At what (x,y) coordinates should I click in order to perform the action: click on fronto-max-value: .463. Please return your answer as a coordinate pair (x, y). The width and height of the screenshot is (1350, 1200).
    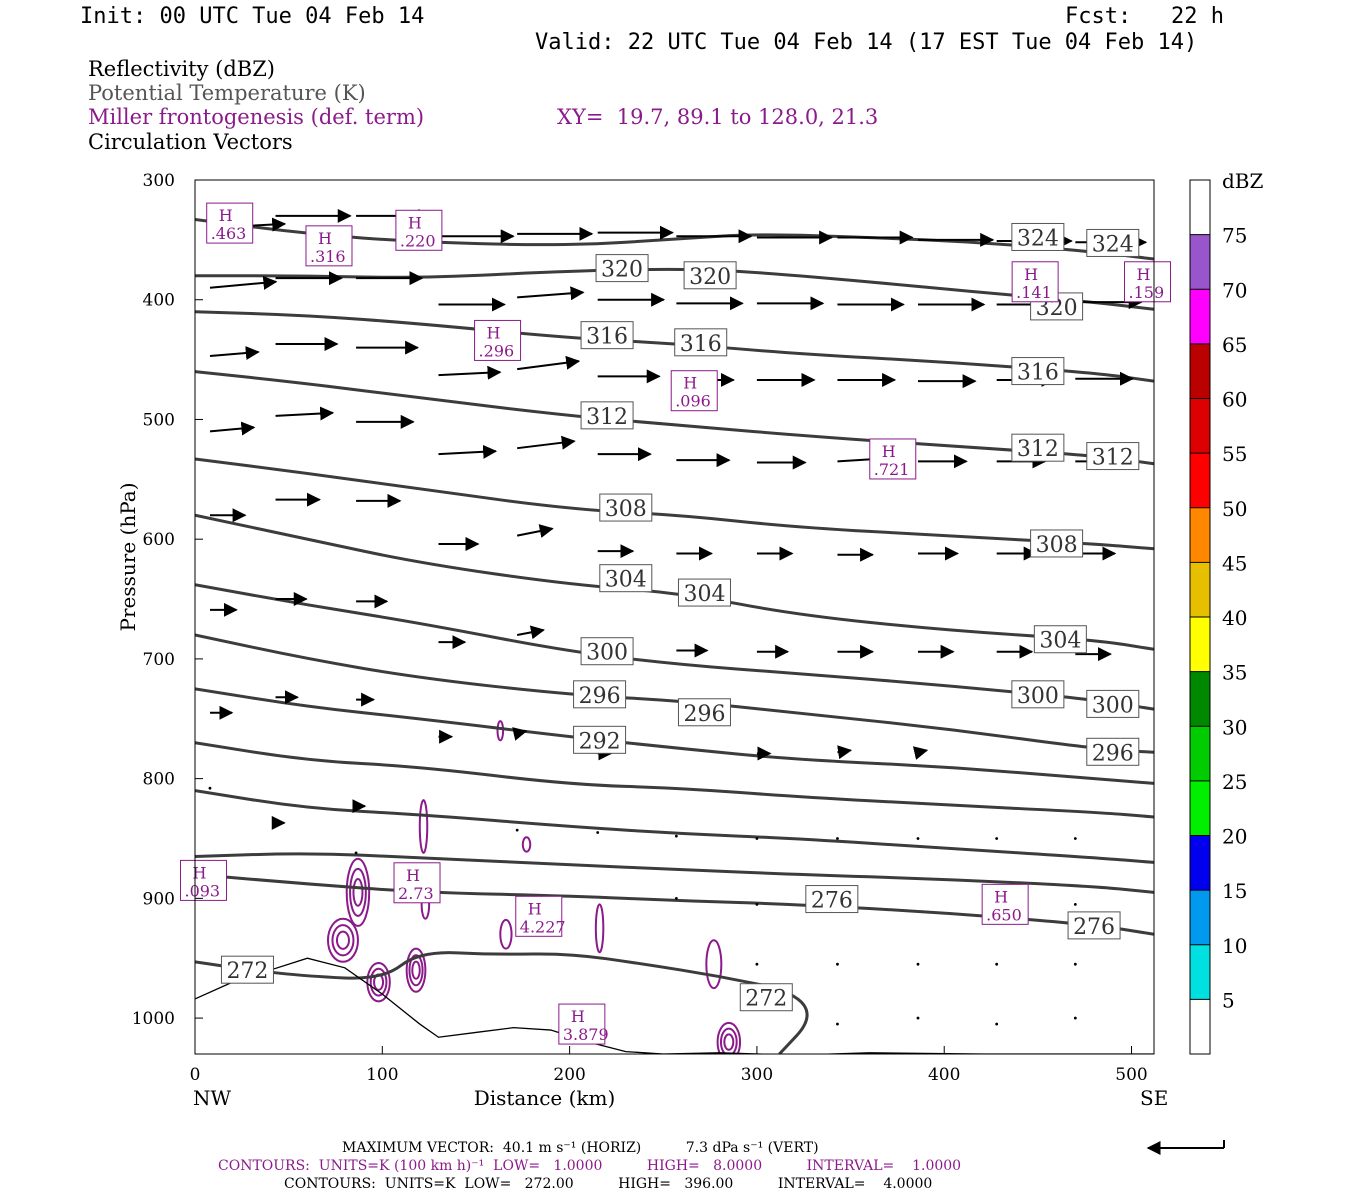
    Looking at the image, I should click on (229, 233).